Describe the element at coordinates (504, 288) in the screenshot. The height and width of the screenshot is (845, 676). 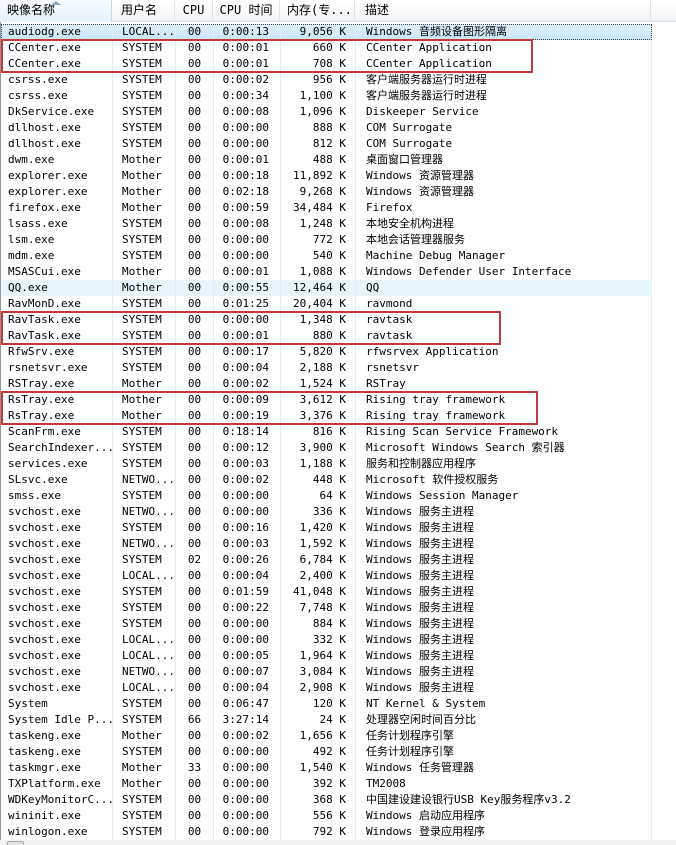
I see `cell-description: QQ` at that location.